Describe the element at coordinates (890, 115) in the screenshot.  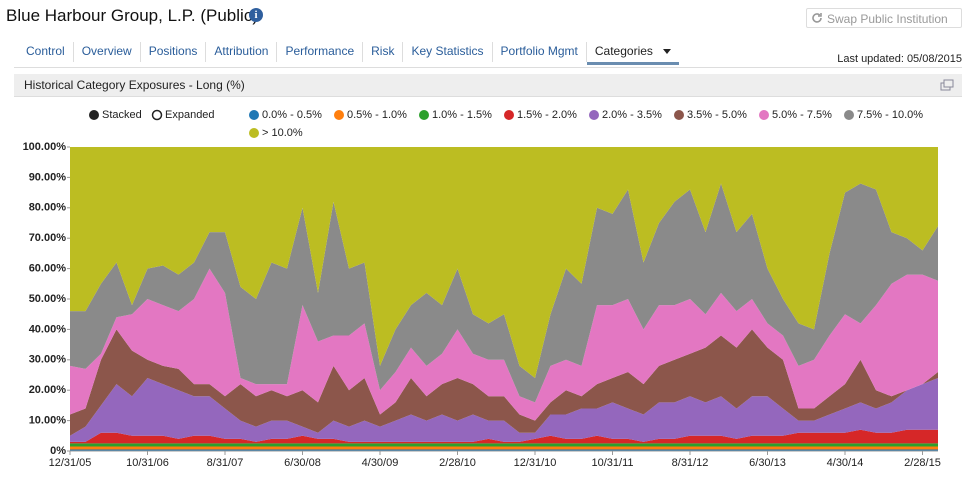
I see `legend-label: 7.5% - 10.0%` at that location.